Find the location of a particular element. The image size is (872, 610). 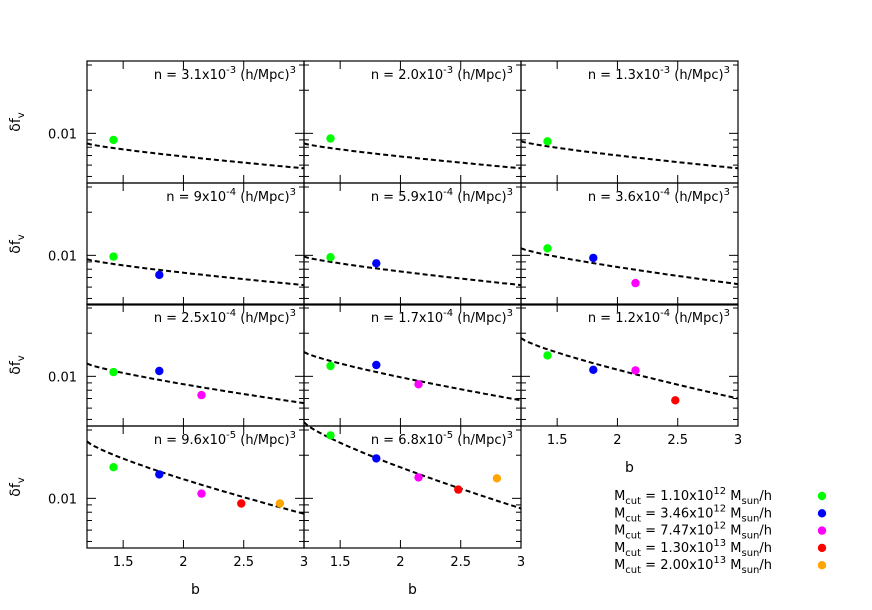

panel-label-base: n = 1.2x10 is located at coordinates (624, 318).